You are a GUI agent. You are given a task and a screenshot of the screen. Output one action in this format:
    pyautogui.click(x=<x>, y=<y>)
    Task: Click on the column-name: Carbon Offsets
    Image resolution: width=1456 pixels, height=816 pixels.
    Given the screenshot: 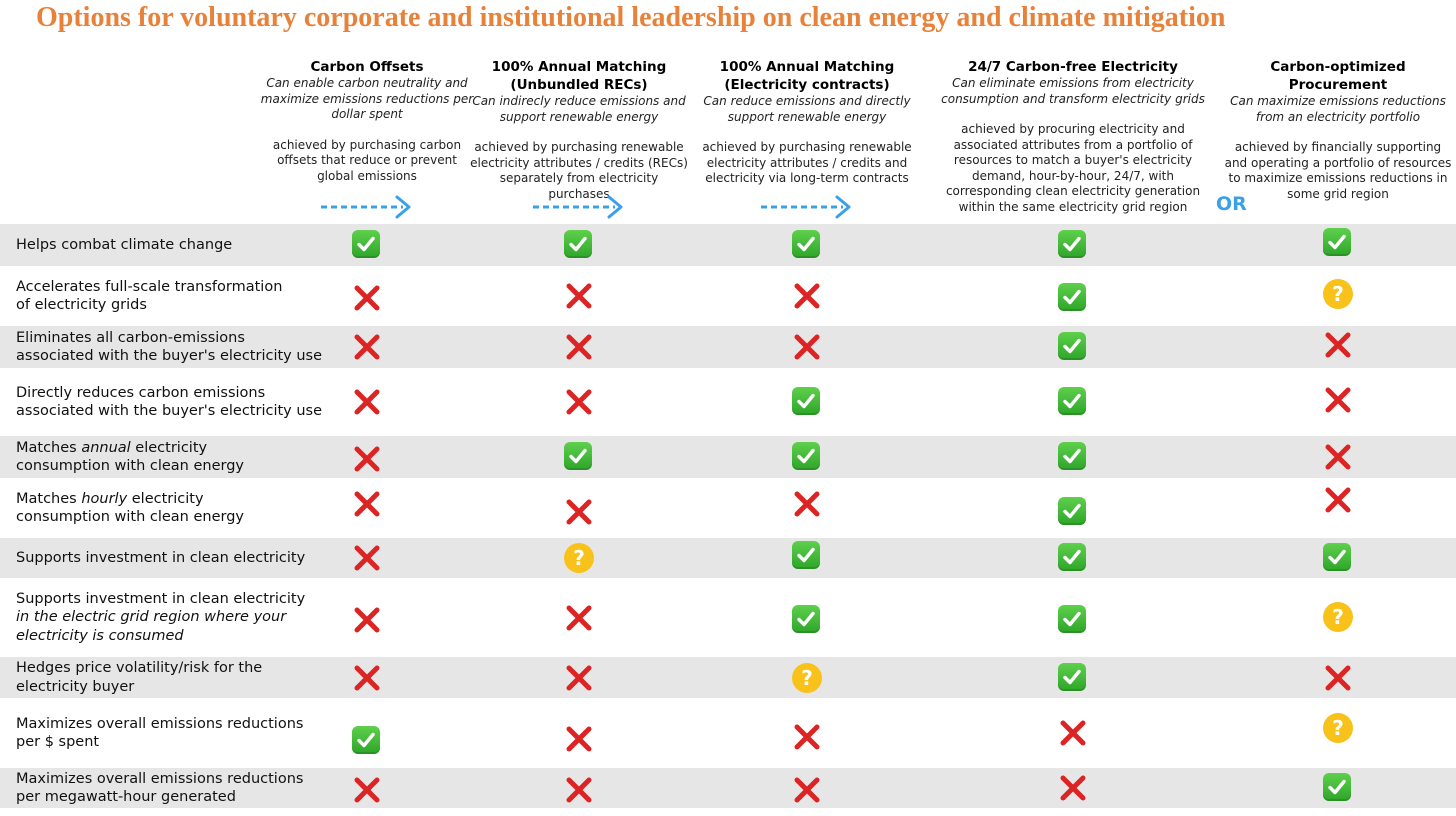 What is the action you would take?
    pyautogui.click(x=367, y=67)
    